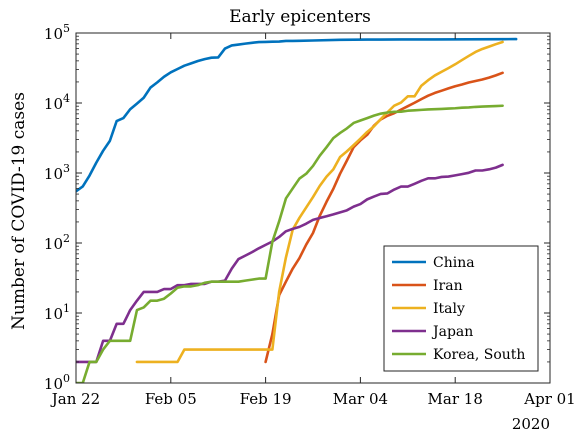 This screenshot has height=436, width=581. Describe the element at coordinates (452, 332) in the screenshot. I see `legend-label: Japan` at that location.